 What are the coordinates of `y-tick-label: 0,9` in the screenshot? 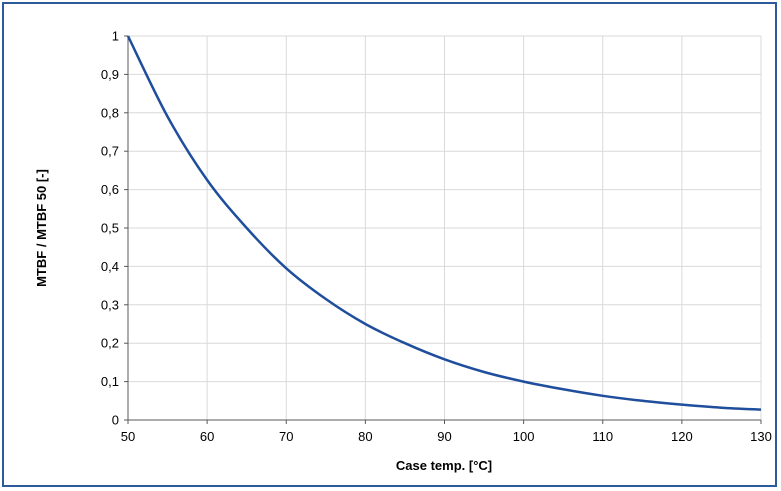 It's located at (110, 74).